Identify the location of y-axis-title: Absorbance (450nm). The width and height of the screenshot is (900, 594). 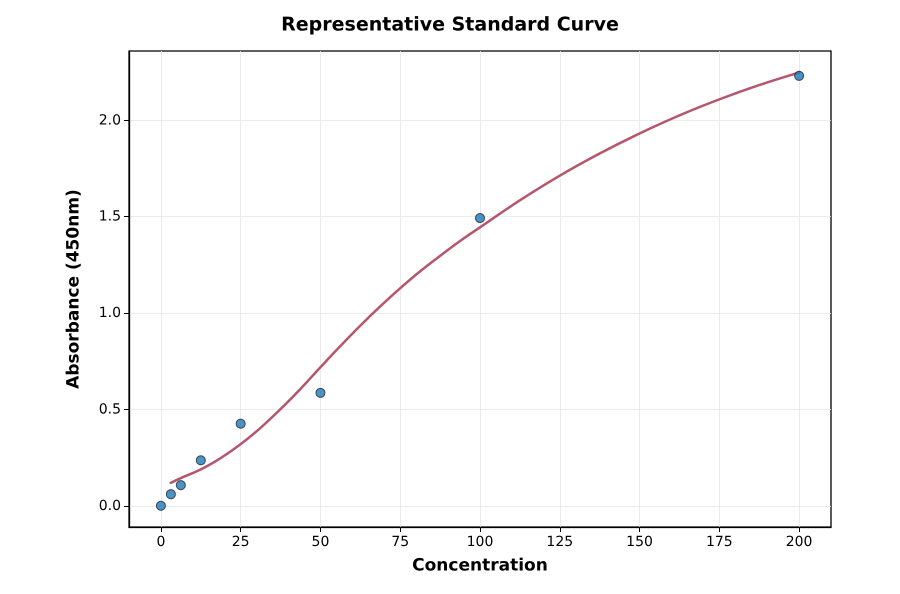
(74, 289).